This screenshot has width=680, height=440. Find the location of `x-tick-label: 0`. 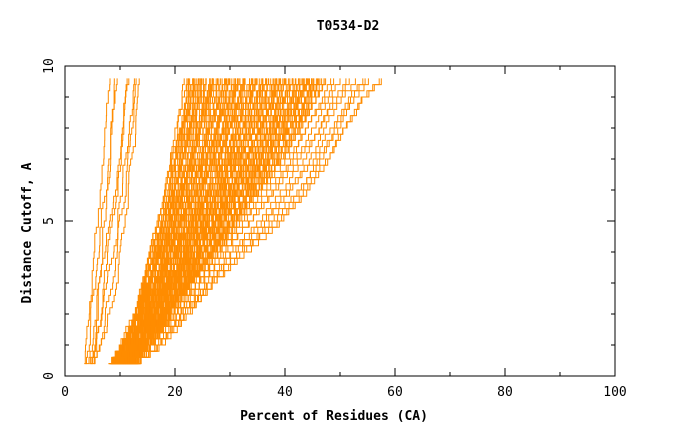

x-tick-label: 0 is located at coordinates (65, 392).